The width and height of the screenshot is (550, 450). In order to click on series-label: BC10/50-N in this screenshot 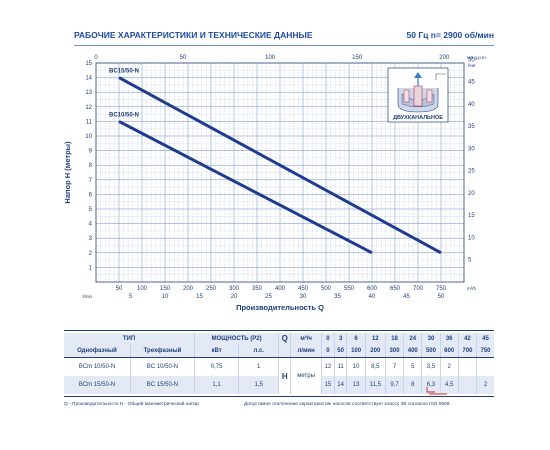, I will do `click(124, 115)`.